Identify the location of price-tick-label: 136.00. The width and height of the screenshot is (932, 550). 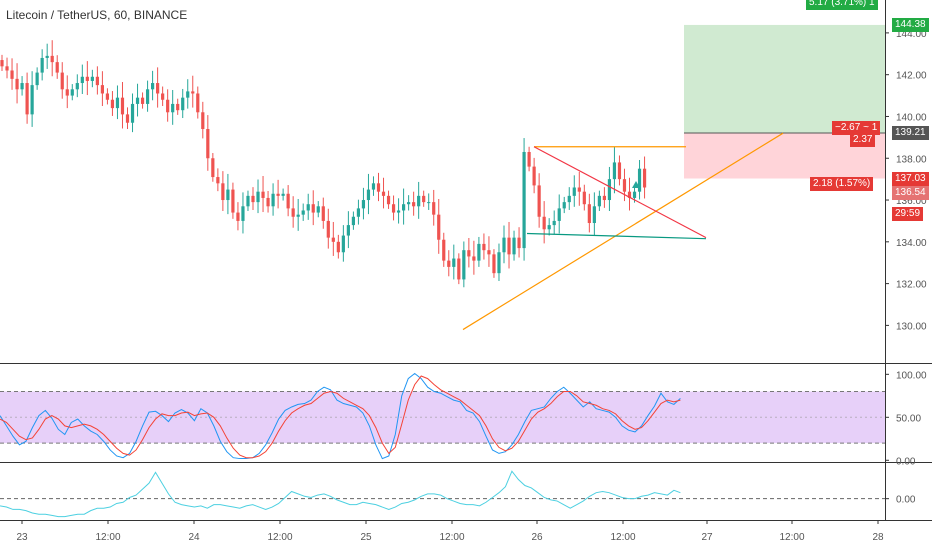
(911, 201).